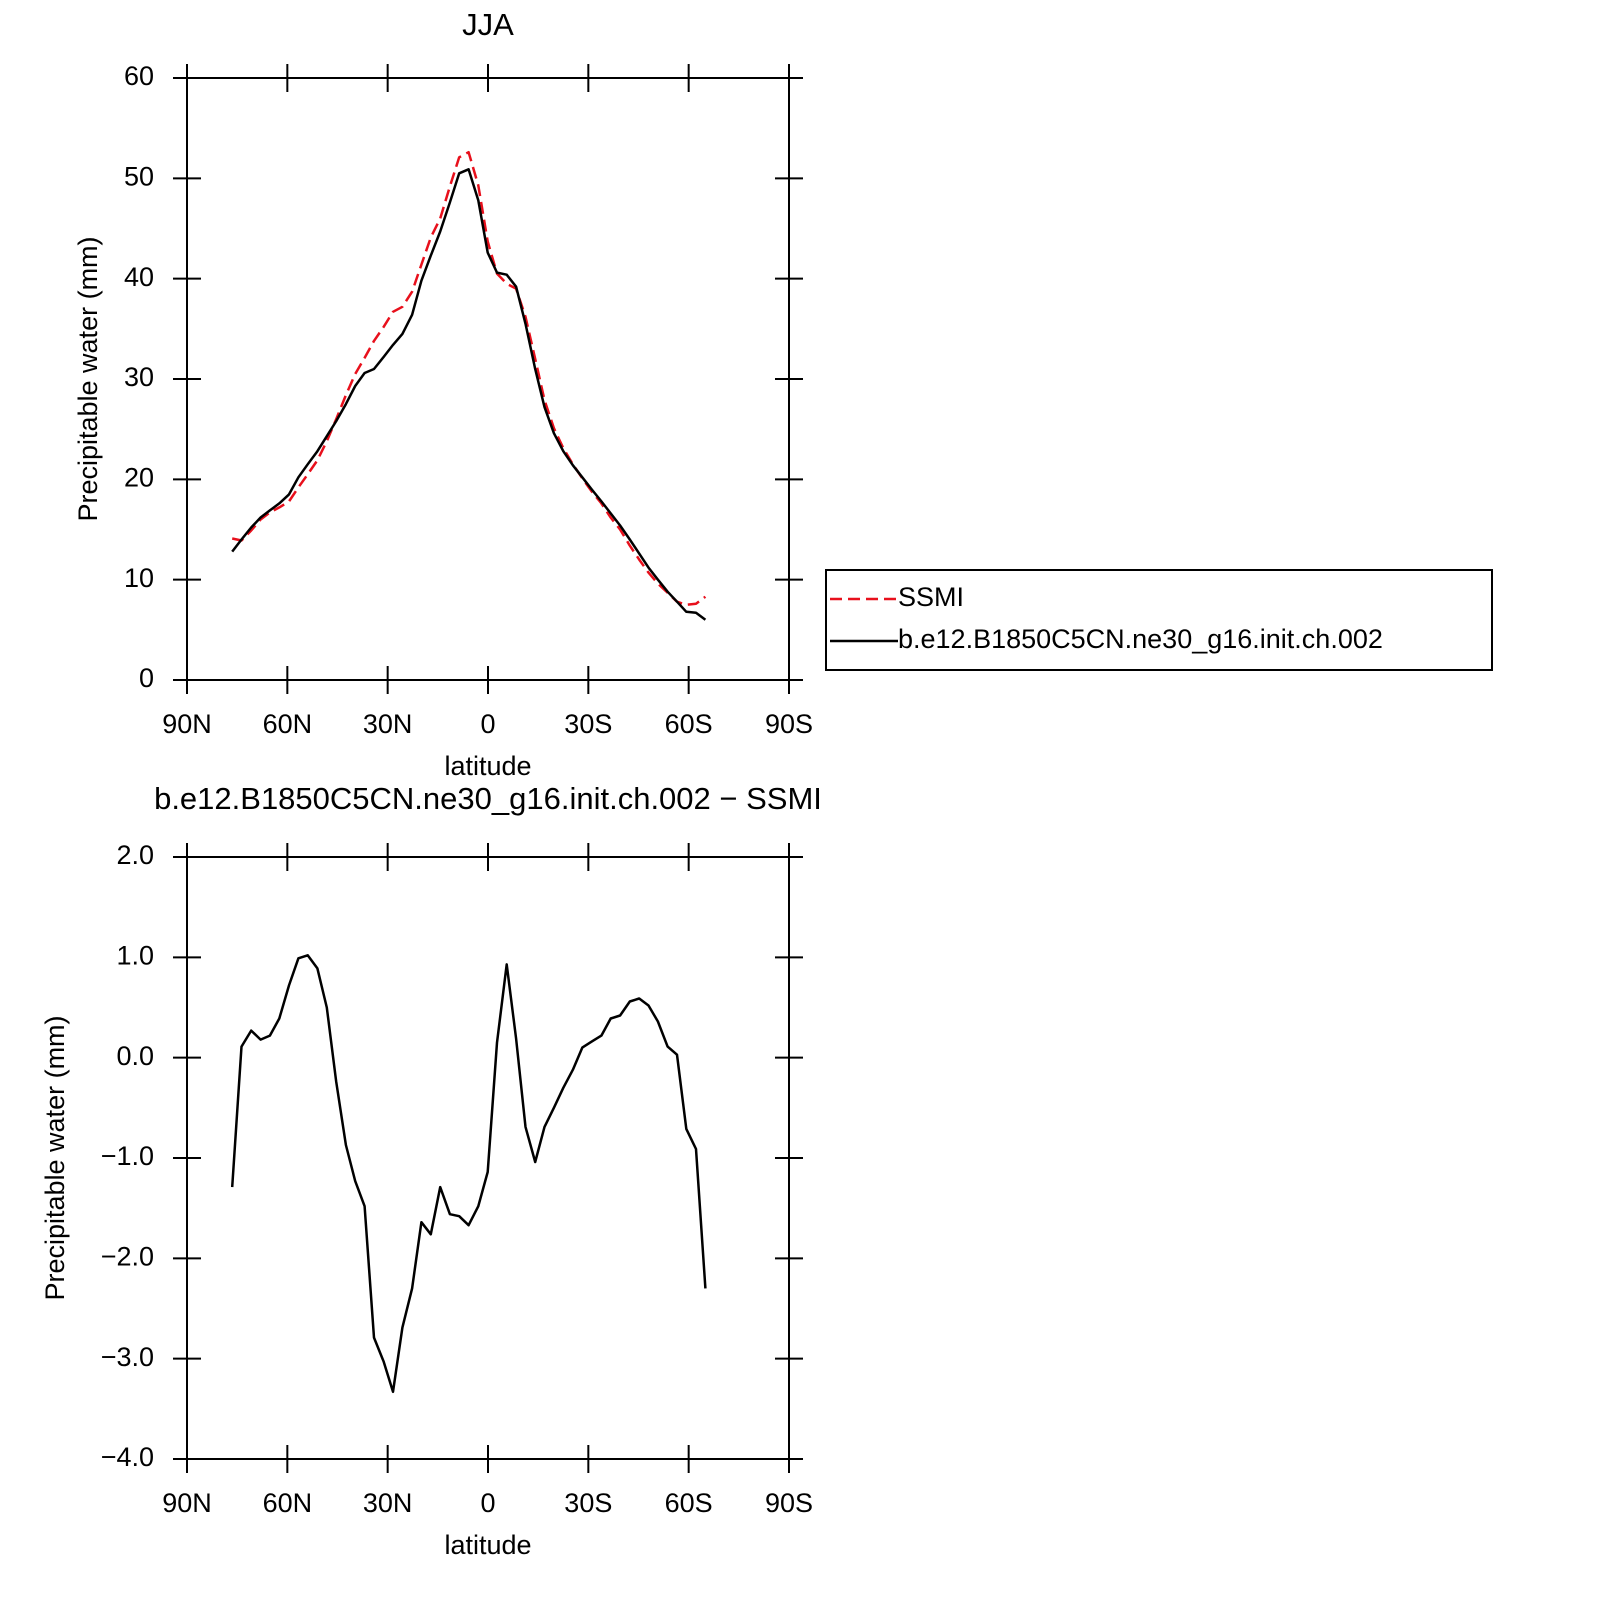 The height and width of the screenshot is (1619, 1617). I want to click on y-tick-label: 30, so click(139, 377).